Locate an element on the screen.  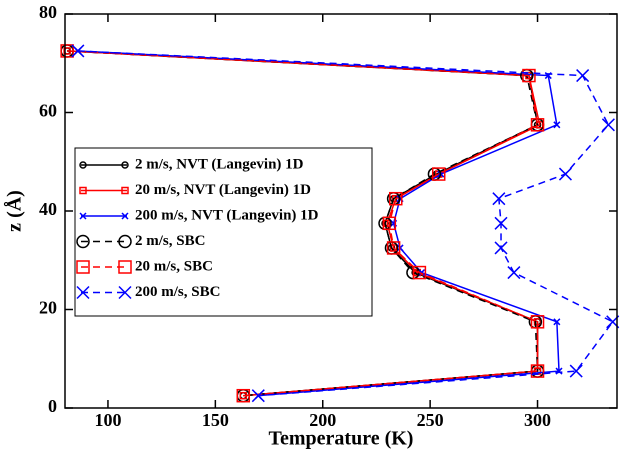
legend-label: 200 m/s, NVT (Langevin) 1D is located at coordinates (227, 215).